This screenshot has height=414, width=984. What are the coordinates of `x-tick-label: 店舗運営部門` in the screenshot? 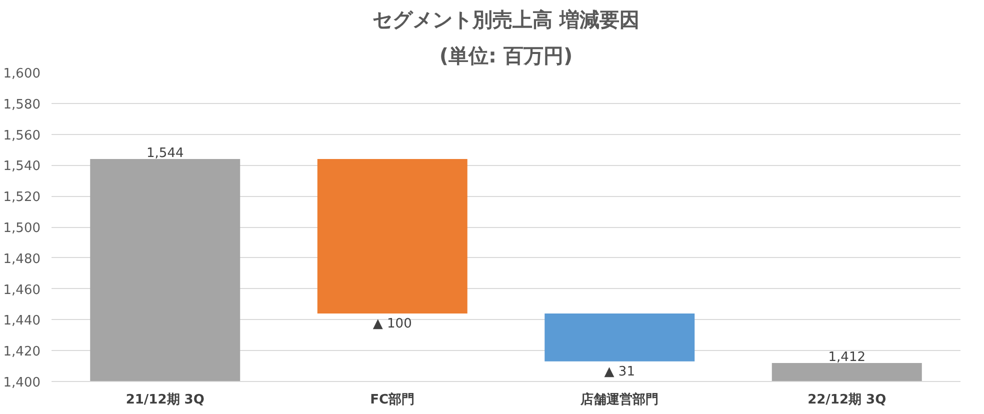 It's located at (619, 400).